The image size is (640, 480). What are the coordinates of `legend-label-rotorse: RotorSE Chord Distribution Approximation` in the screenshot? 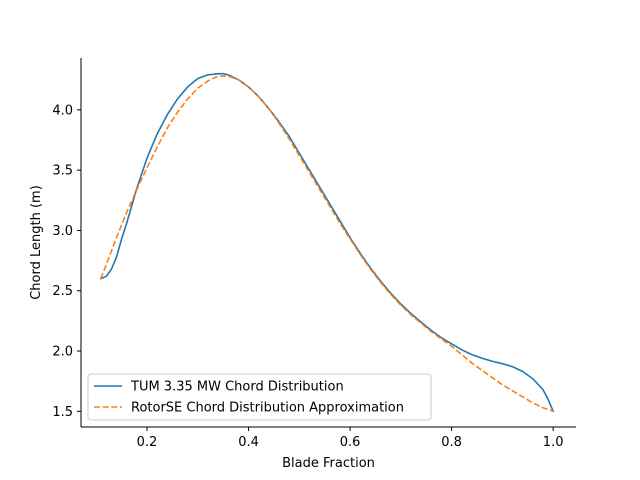 It's located at (267, 408).